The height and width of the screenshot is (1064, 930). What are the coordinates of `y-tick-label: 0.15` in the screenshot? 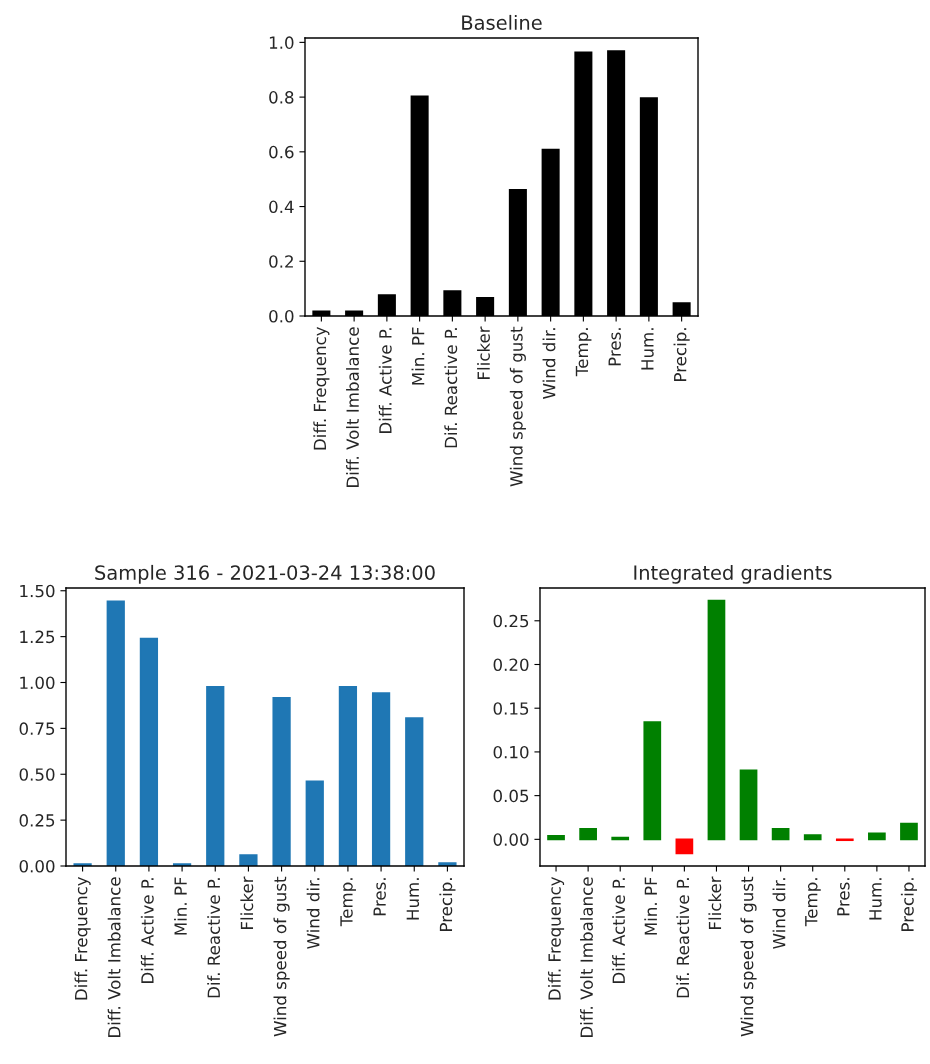 It's located at (511, 708).